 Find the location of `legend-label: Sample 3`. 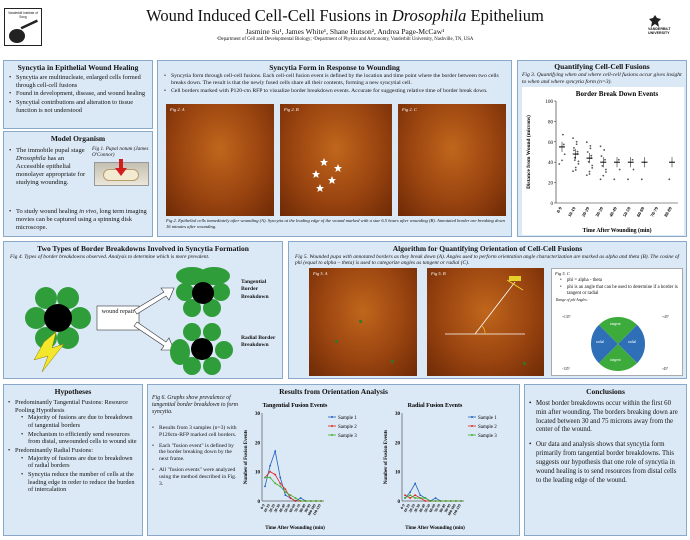

legend-label: Sample 3 is located at coordinates (347, 436).